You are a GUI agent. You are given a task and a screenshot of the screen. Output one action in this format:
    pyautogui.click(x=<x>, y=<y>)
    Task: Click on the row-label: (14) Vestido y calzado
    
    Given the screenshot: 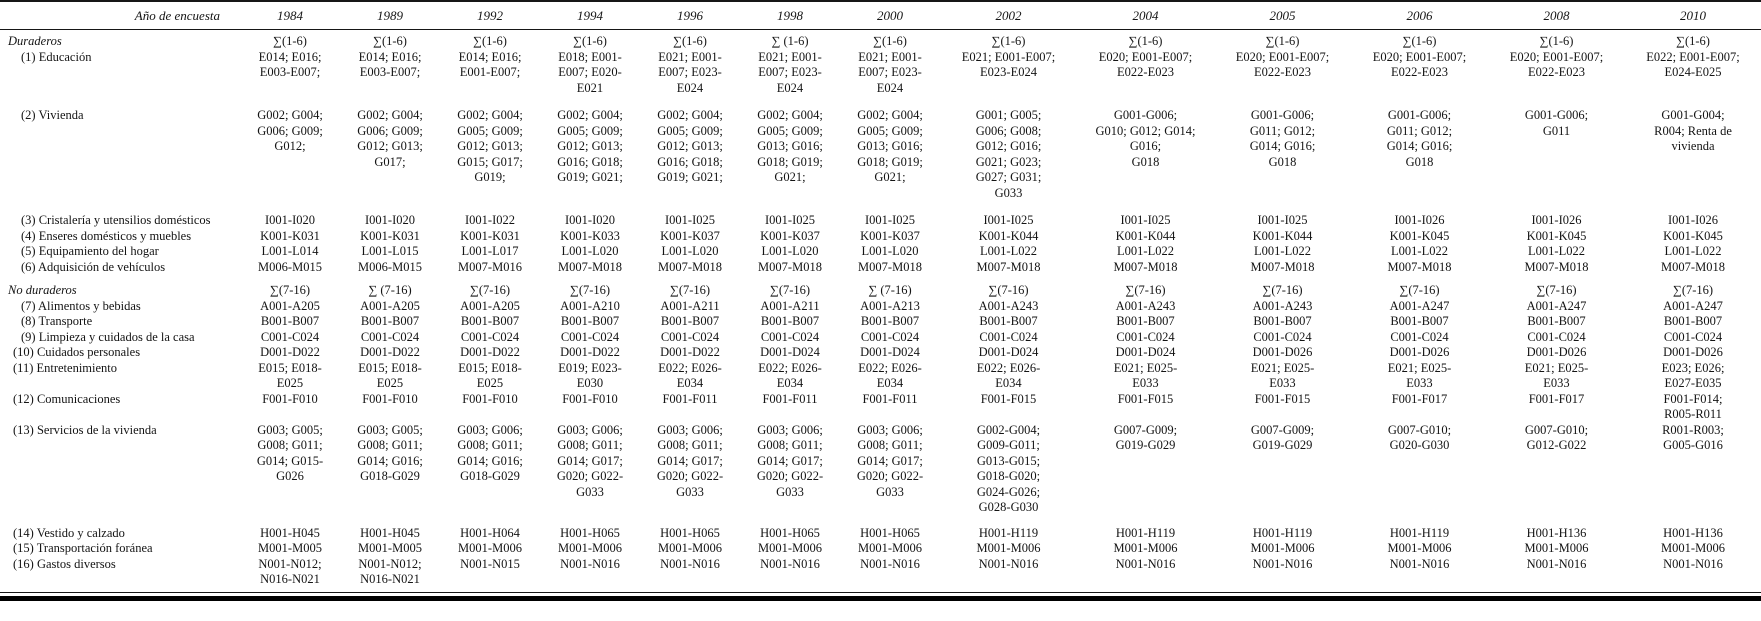 What is the action you would take?
    pyautogui.click(x=69, y=532)
    